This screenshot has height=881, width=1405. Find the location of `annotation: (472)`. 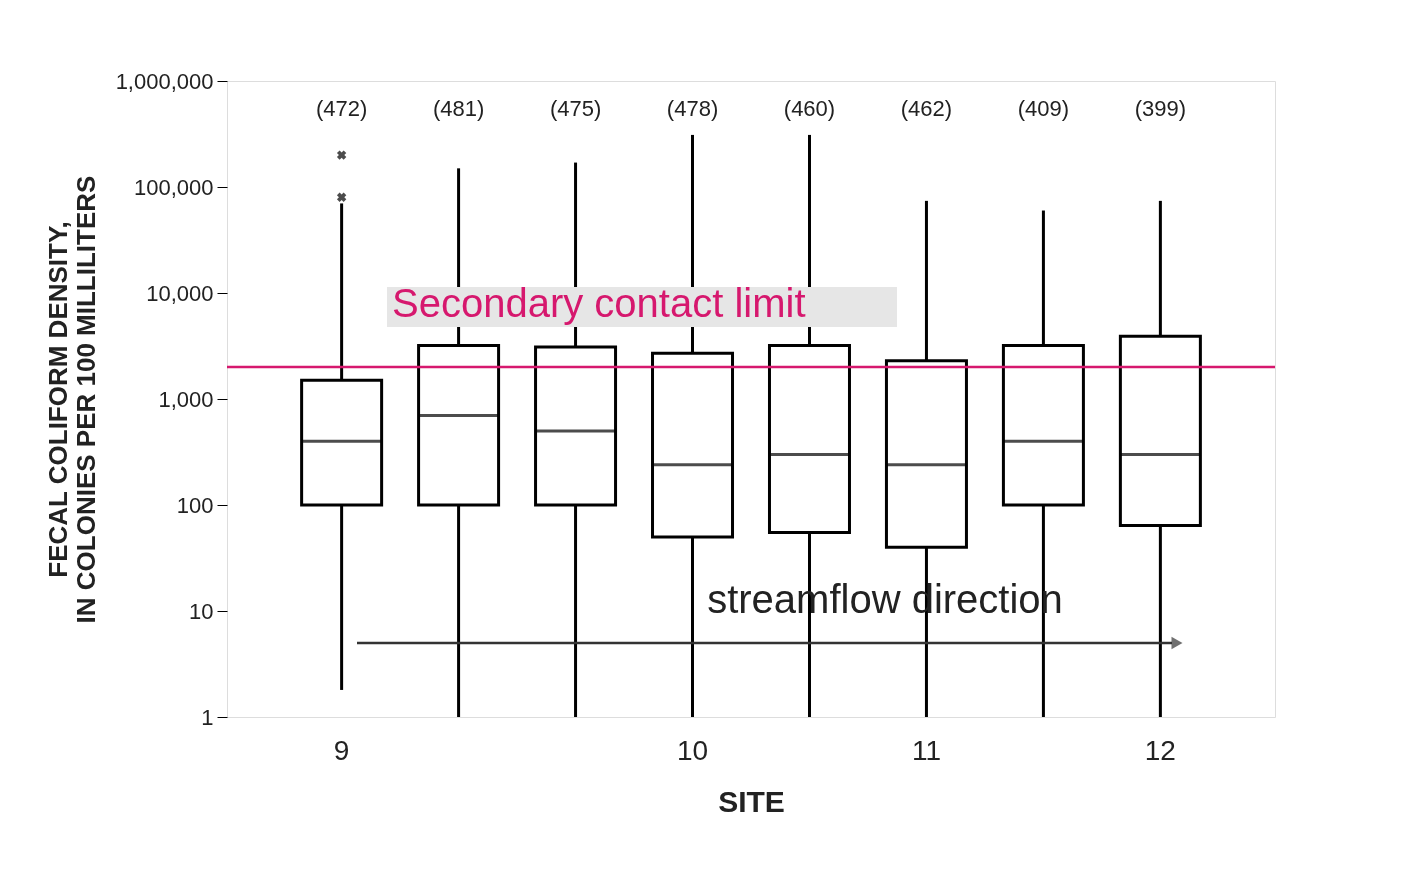

annotation: (472) is located at coordinates (341, 108).